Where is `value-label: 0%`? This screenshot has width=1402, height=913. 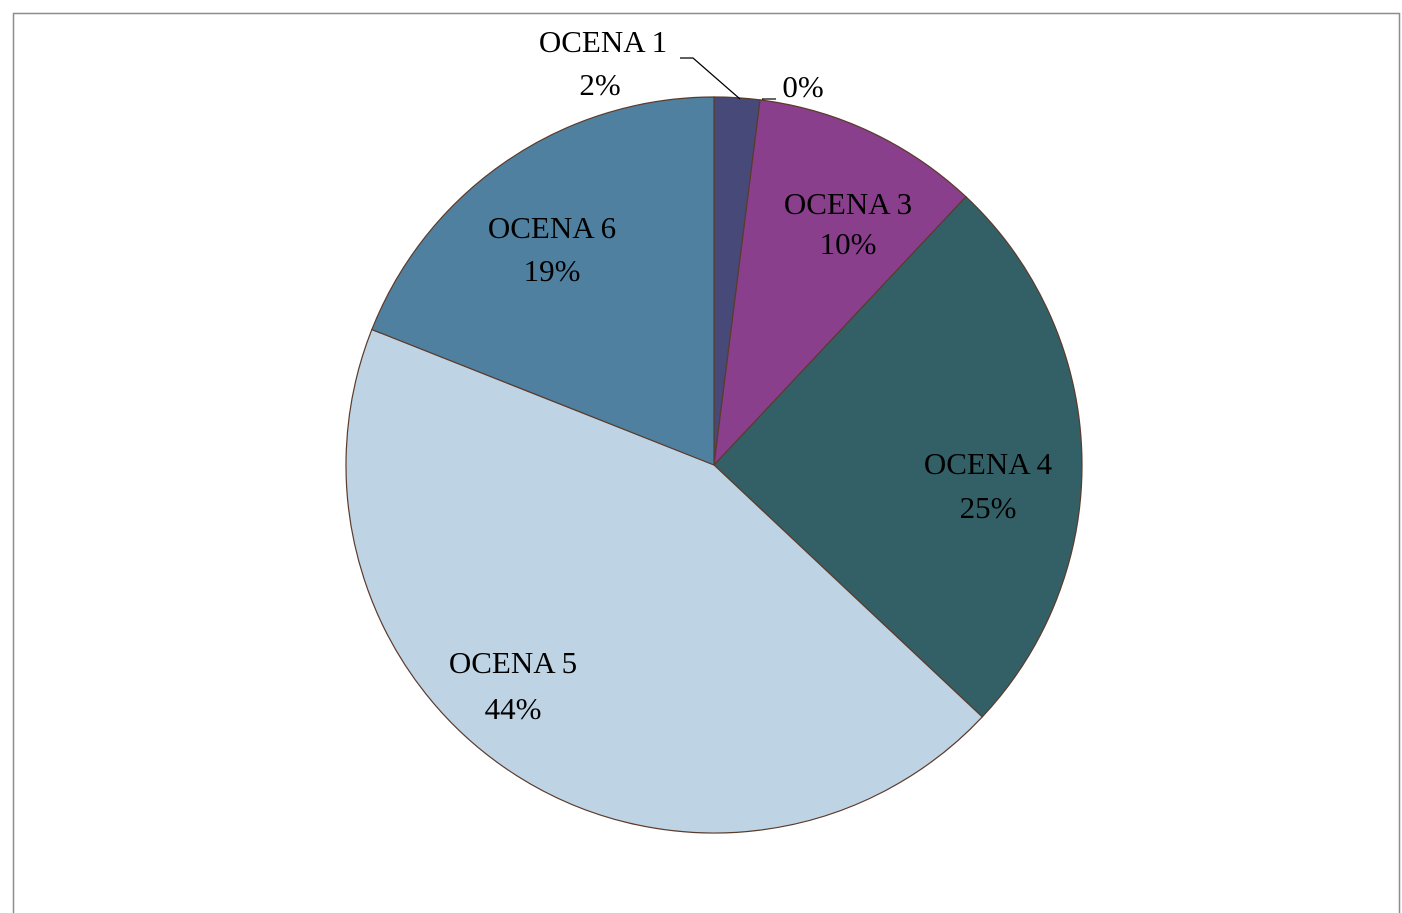 value-label: 0% is located at coordinates (802, 86).